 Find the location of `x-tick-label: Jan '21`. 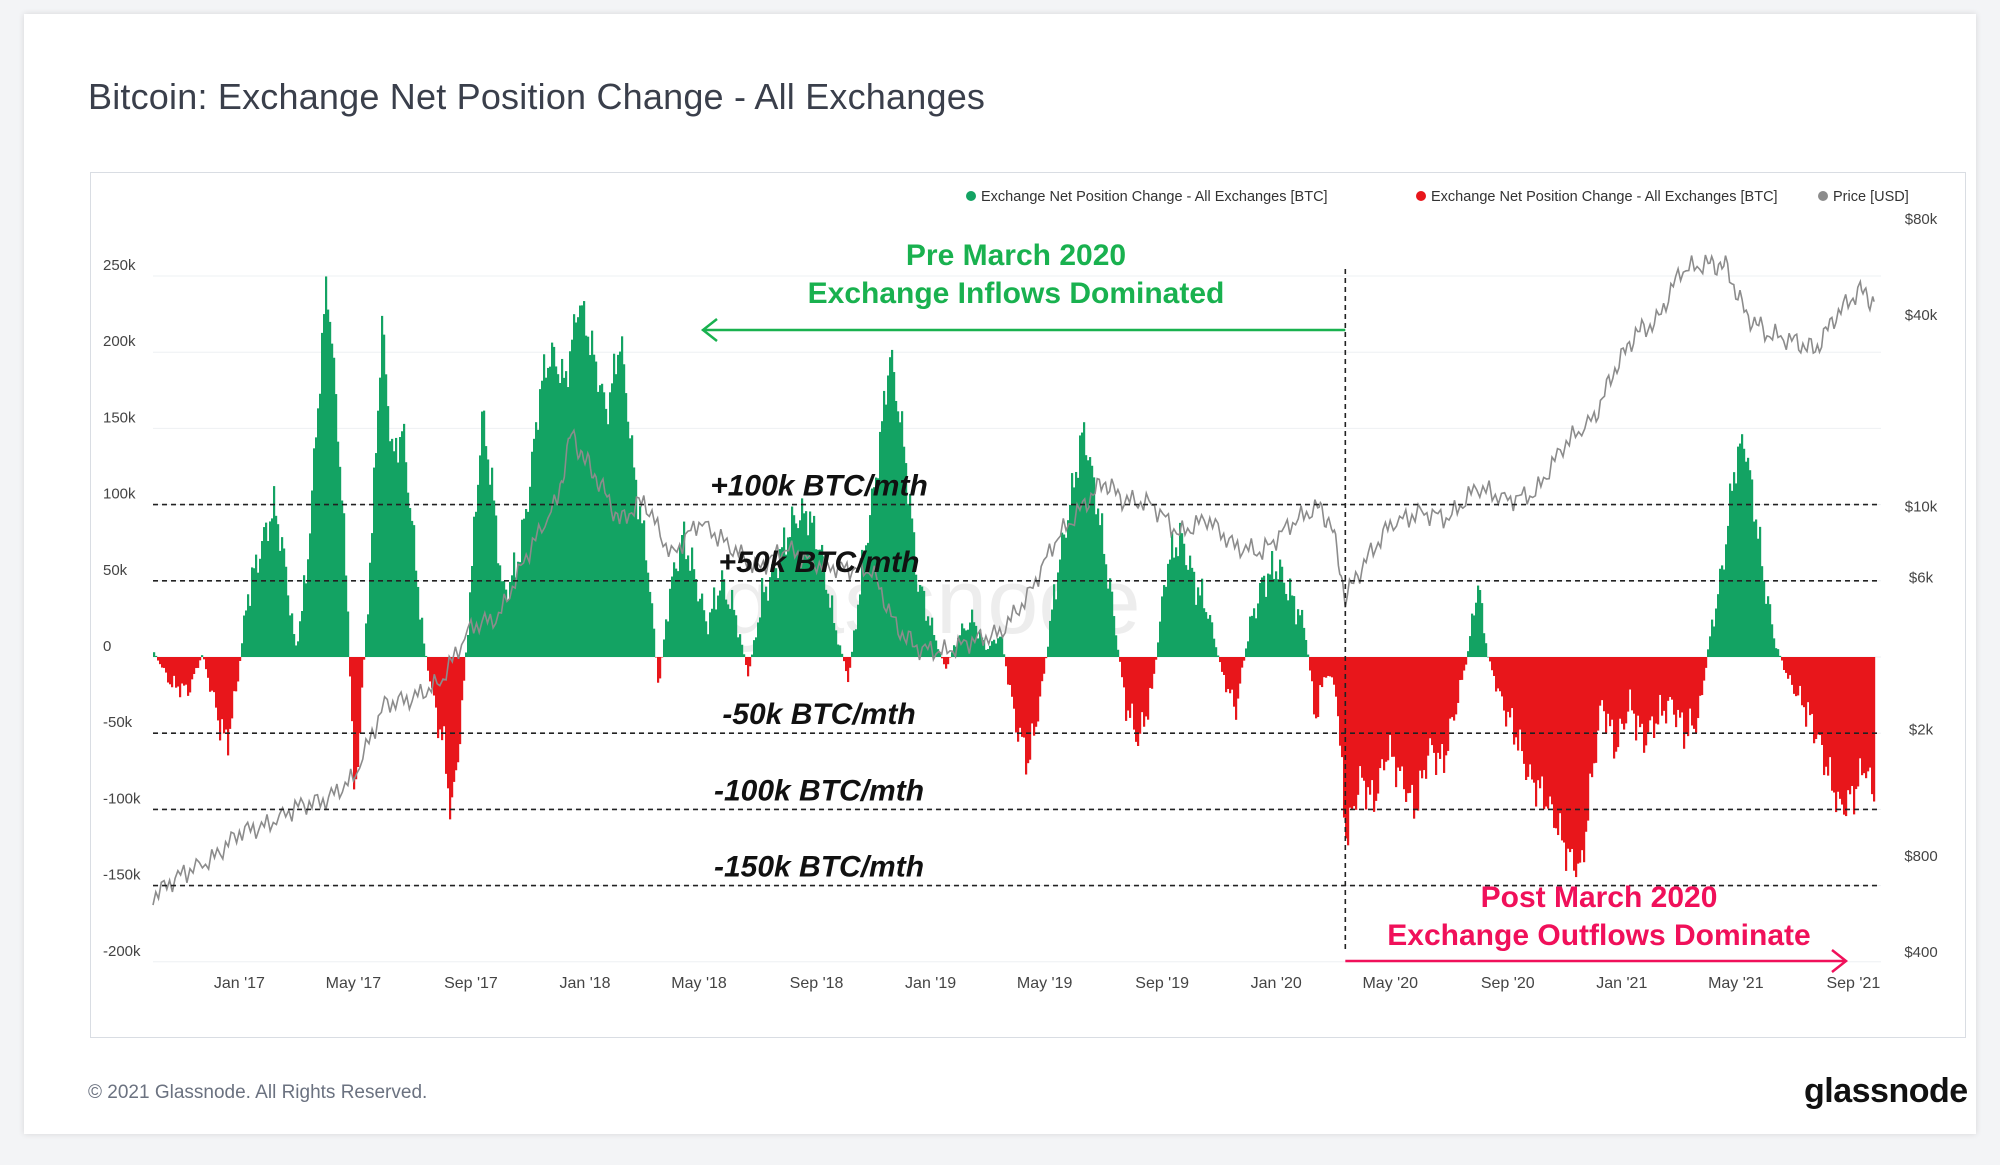

x-tick-label: Jan '21 is located at coordinates (1621, 983).